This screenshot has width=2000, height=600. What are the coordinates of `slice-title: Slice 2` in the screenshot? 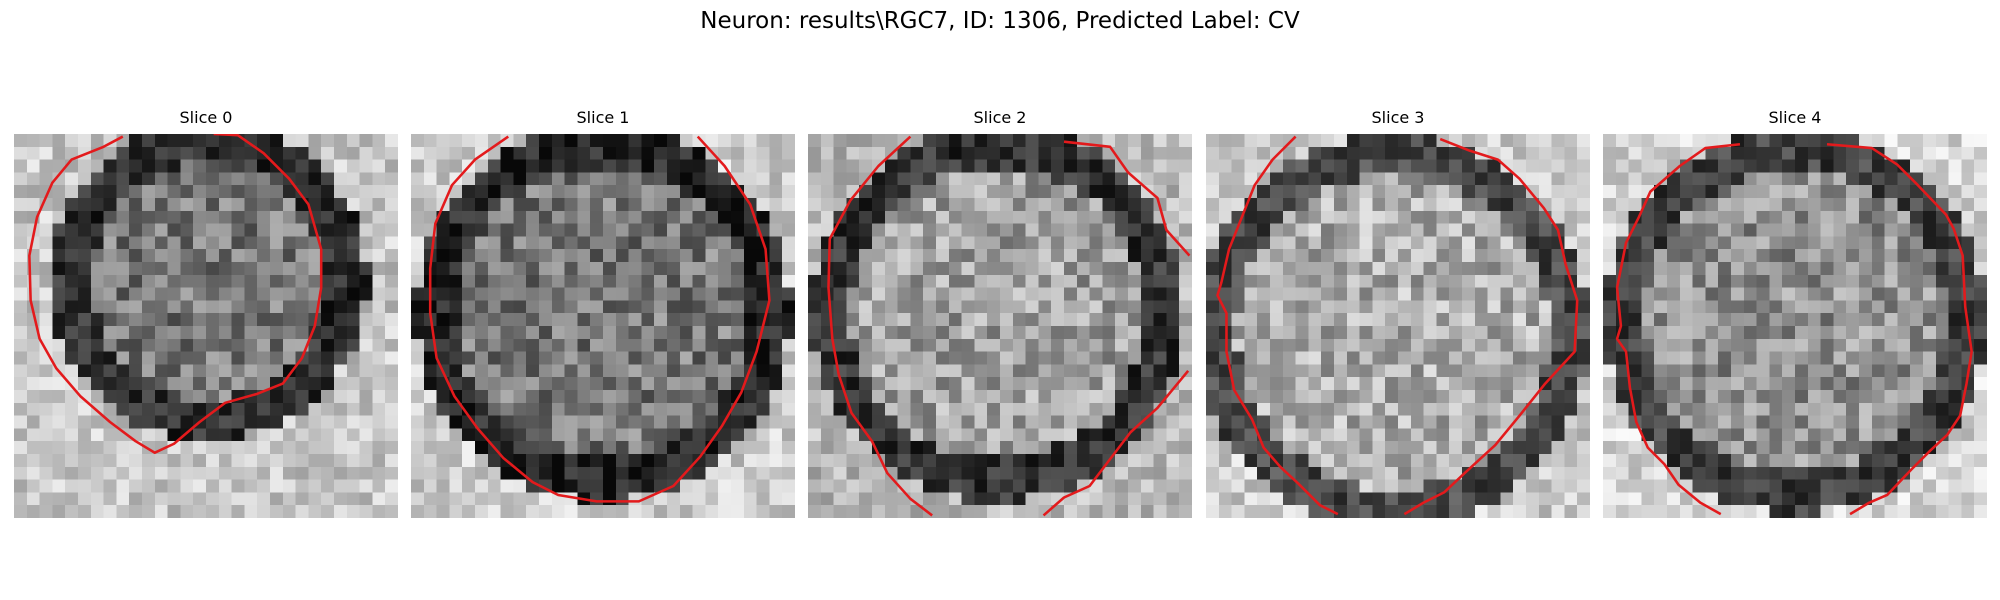 It's located at (1000, 117).